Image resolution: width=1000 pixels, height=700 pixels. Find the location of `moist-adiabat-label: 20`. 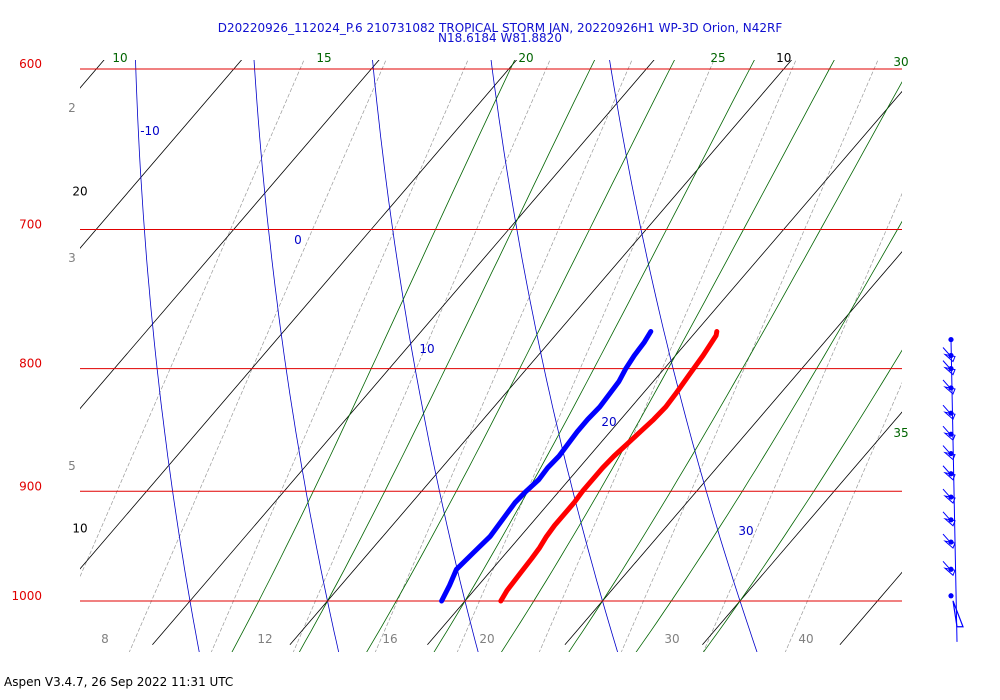

moist-adiabat-label: 20 is located at coordinates (525, 58).